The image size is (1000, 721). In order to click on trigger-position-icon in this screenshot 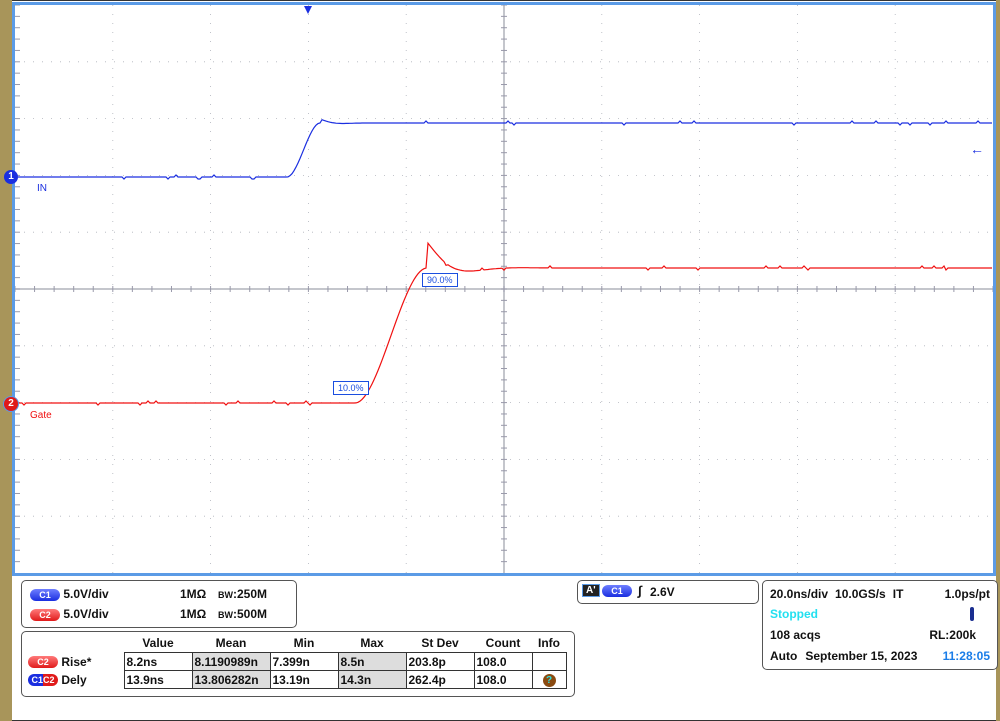, I will do `click(308, 10)`.